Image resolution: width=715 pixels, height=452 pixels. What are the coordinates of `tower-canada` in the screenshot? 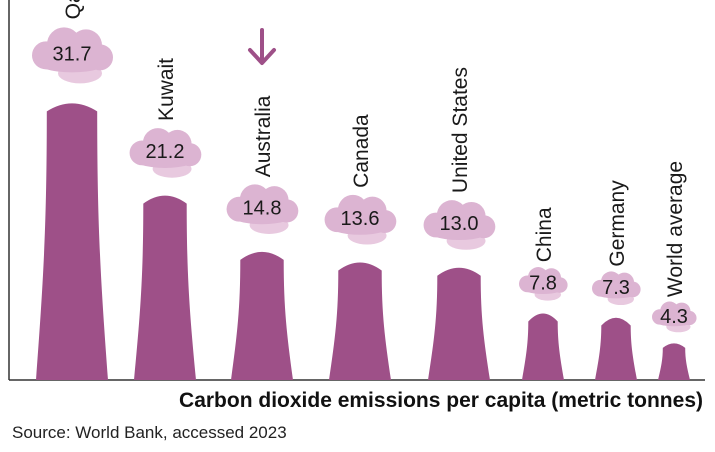 It's located at (360, 321).